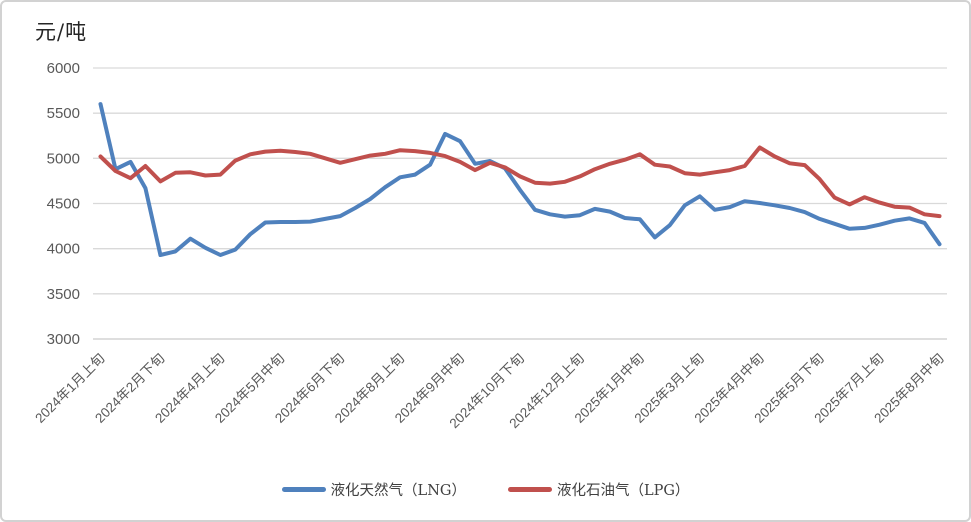  I want to click on chart-legend: 液化天然气（LNG） 液化石油气（LPG）, so click(485, 489).